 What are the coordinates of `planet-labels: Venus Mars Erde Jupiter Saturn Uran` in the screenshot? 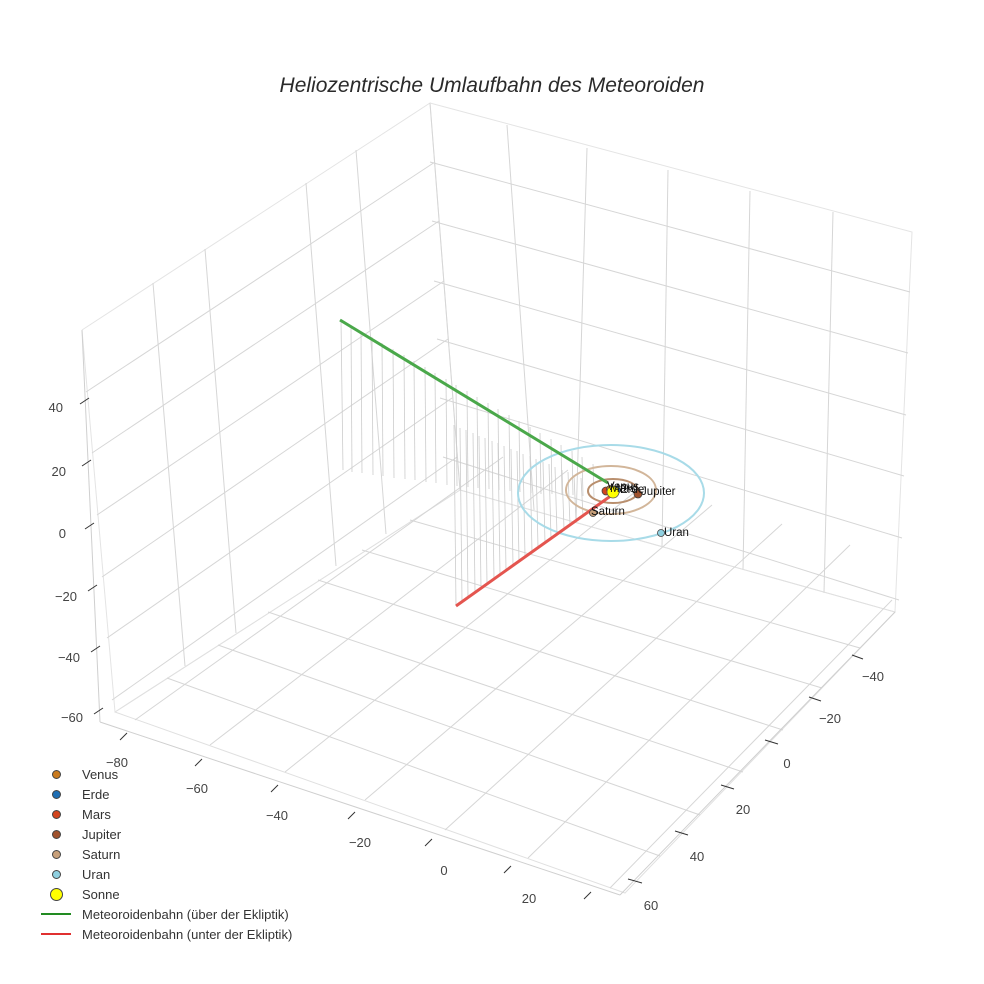 It's located at (640, 510).